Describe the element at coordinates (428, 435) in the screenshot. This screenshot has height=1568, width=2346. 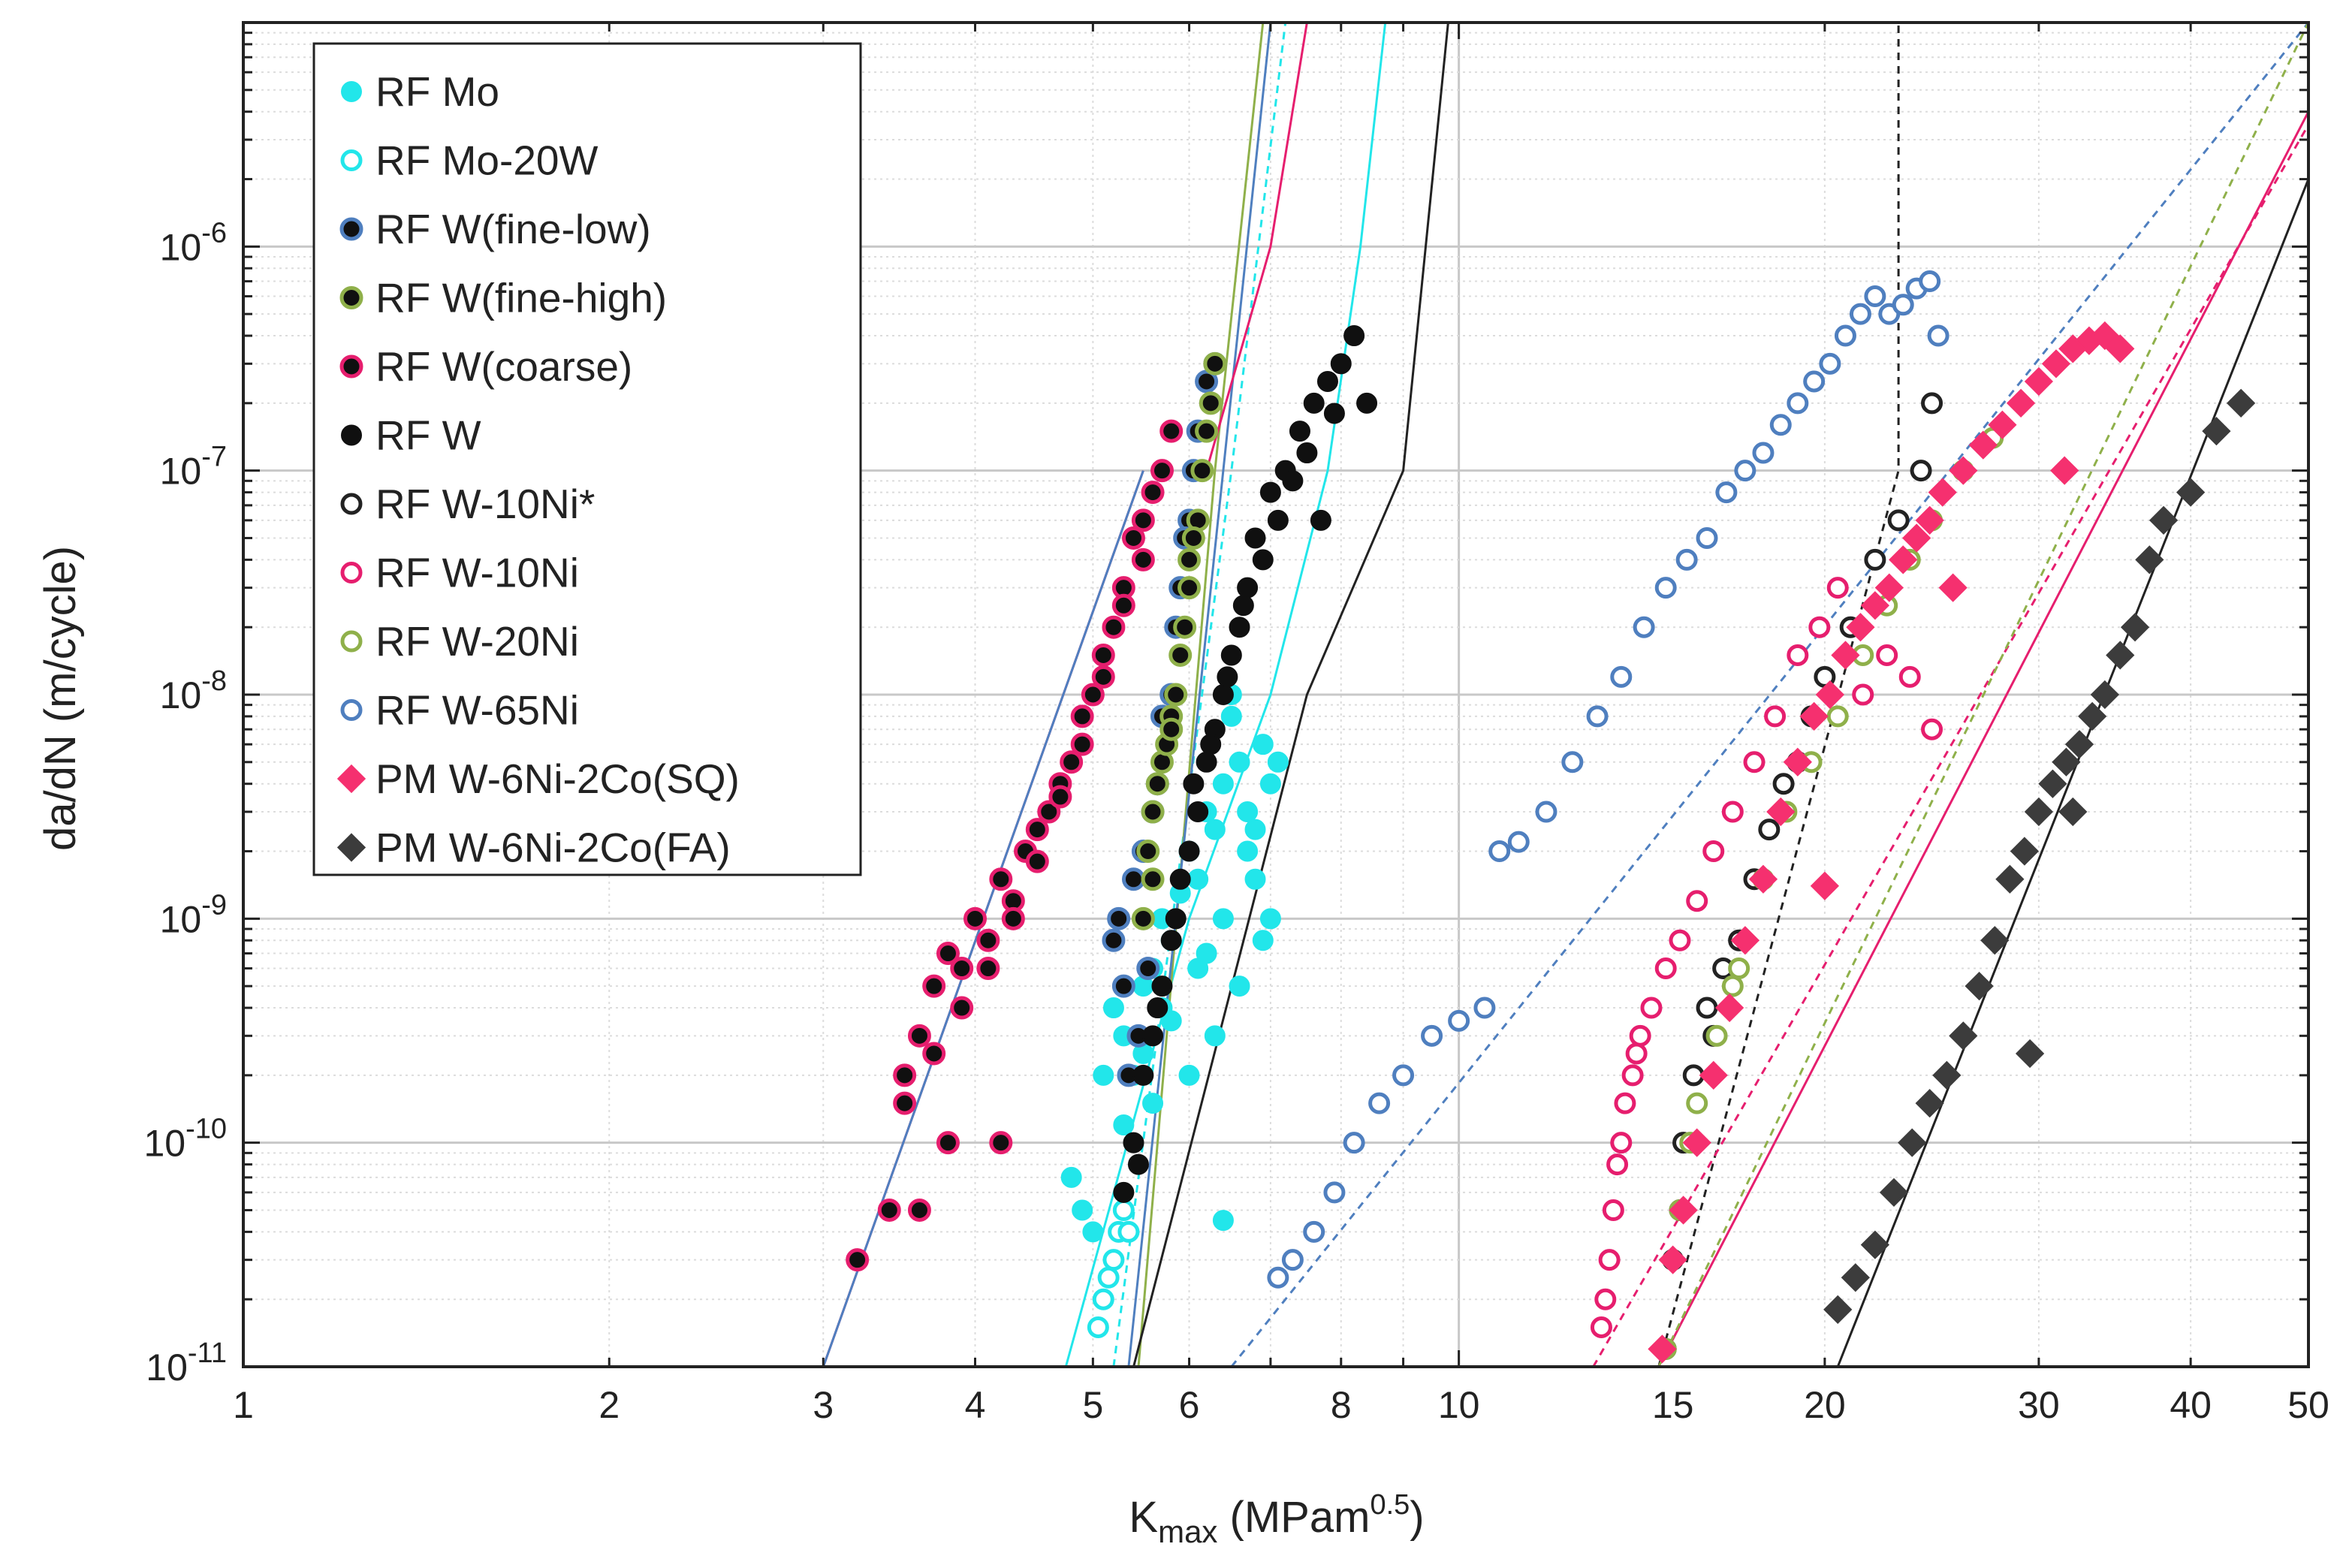
I see `legend-label: RF W` at that location.